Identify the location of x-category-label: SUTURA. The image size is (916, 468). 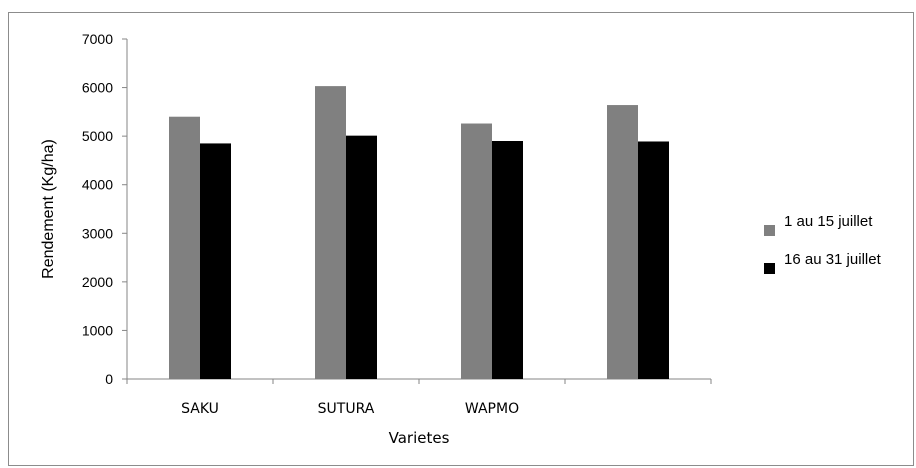
(346, 409).